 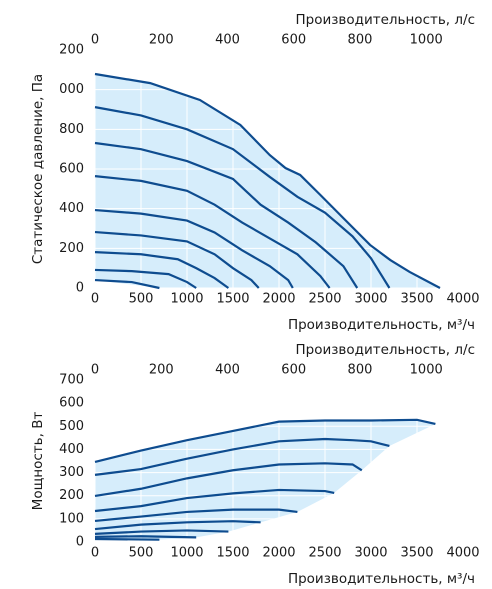 I want to click on y-tick-label: 500, so click(x=71, y=426).